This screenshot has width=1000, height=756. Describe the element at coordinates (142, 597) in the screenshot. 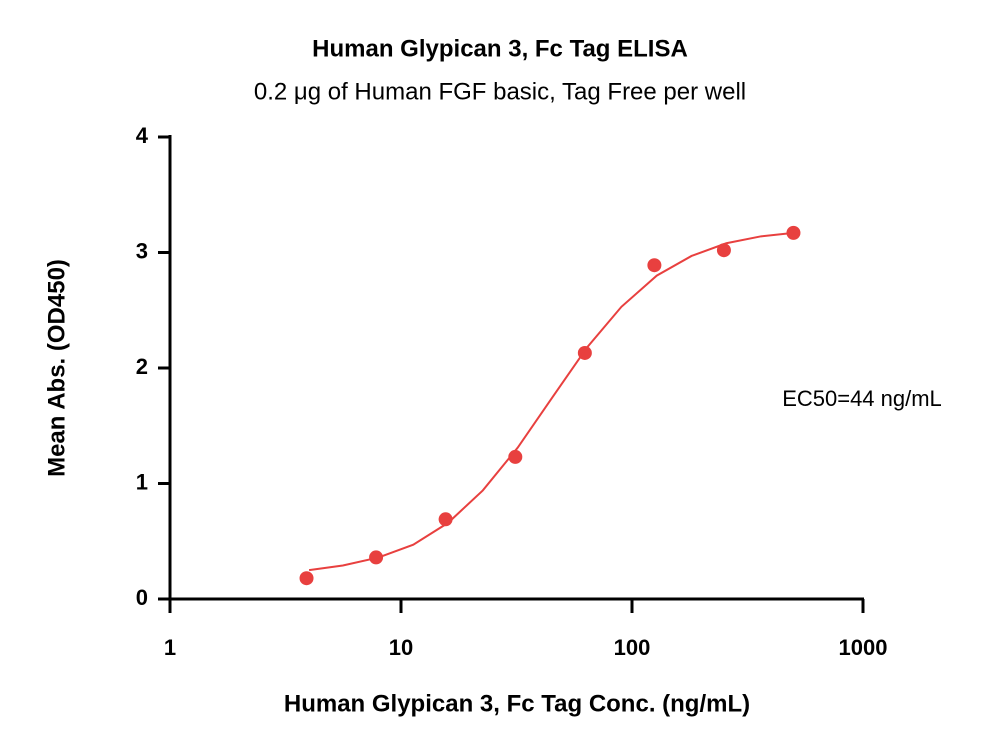

I see `y-tick-label: 0` at that location.